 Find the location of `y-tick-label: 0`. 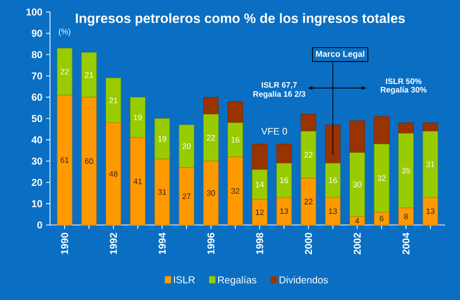

y-tick-label: 0 is located at coordinates (39, 225).